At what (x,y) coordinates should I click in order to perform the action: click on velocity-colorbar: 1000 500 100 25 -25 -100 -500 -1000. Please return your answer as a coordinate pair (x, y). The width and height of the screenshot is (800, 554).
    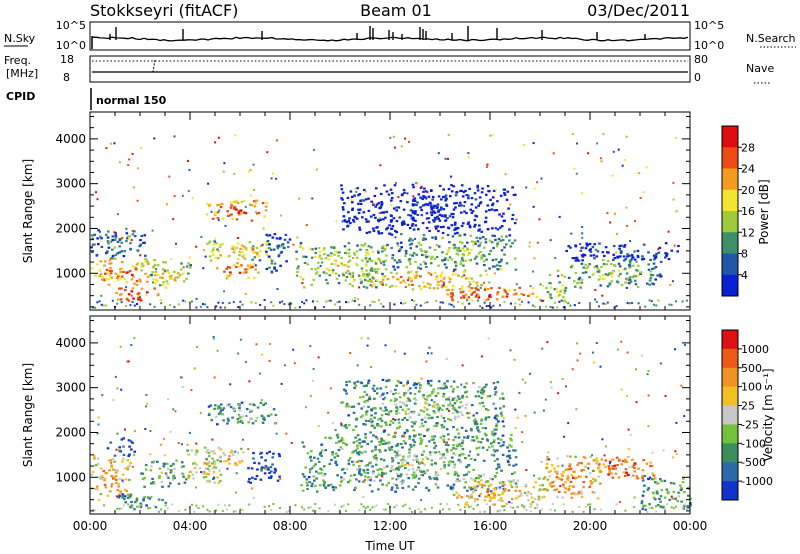
    Looking at the image, I should click on (747, 415).